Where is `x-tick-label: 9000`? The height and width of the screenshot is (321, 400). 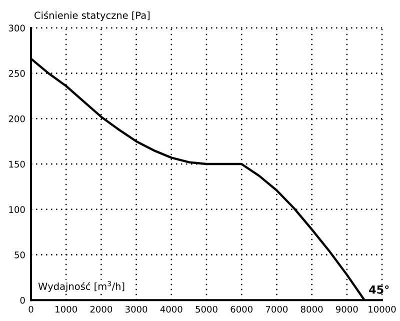
x-tick-label: 9000 is located at coordinates (347, 309).